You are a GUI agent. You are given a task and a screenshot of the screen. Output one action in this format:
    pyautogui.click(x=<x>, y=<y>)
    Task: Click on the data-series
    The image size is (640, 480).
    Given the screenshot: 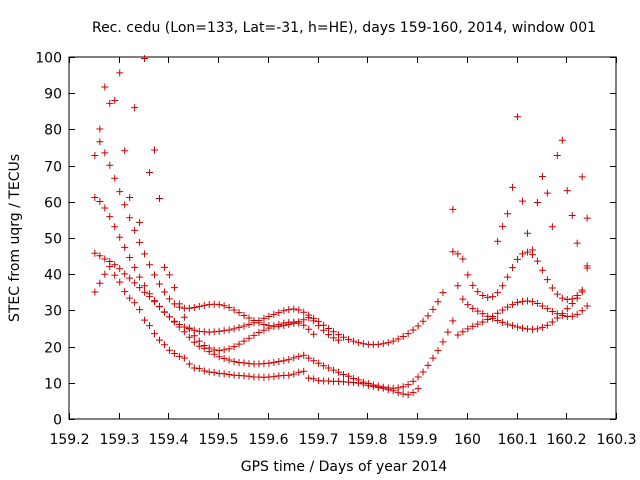 What is the action you would take?
    pyautogui.click(x=520, y=290)
    